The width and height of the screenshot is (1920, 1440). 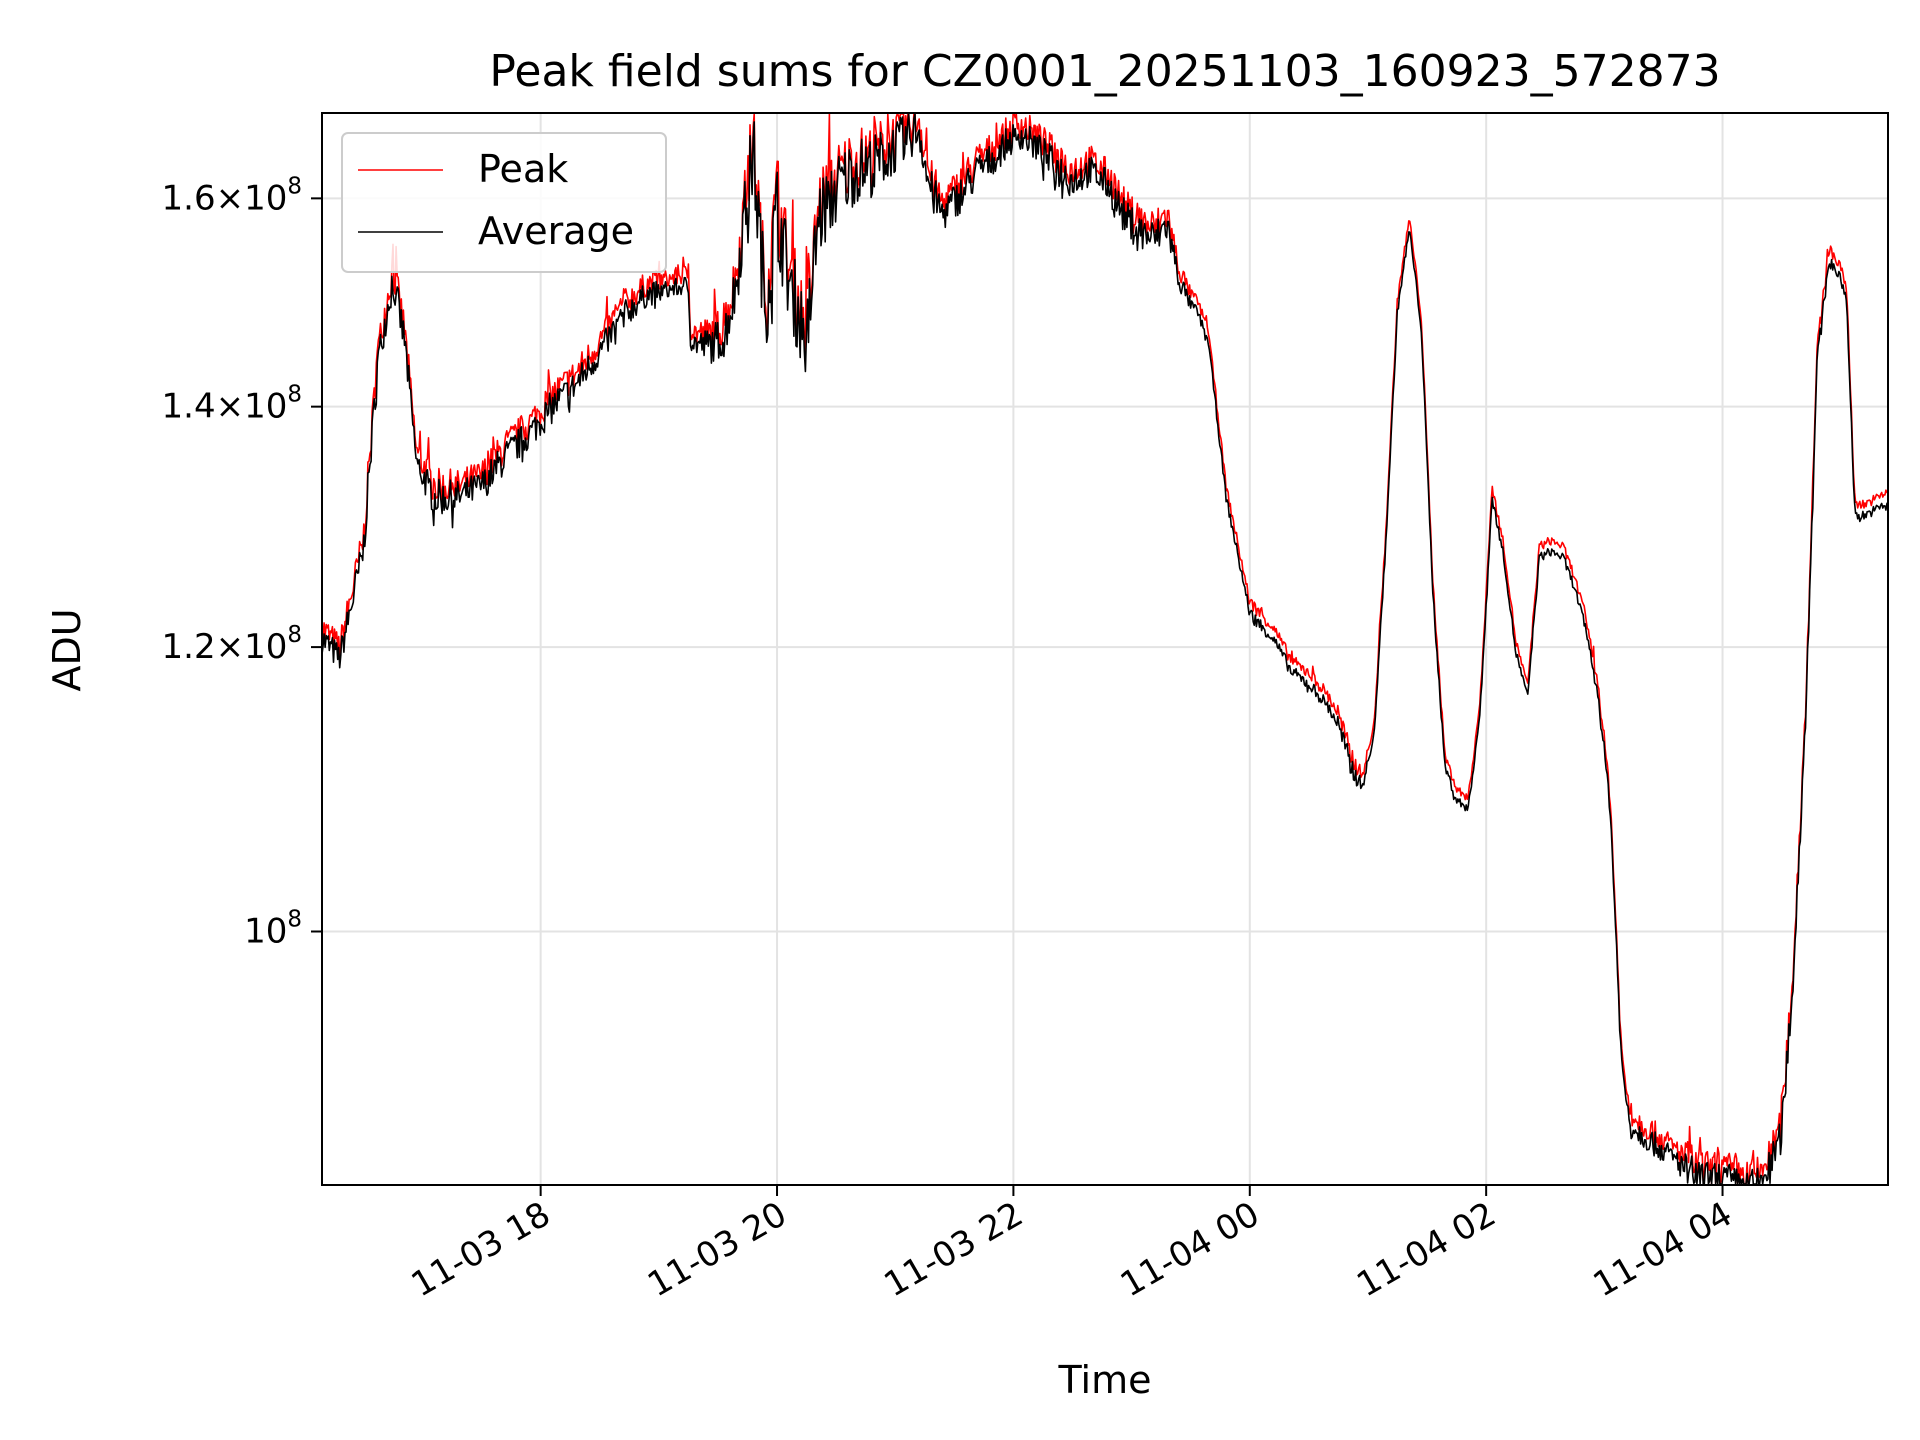 I want to click on y-axis-label: ADU, so click(x=67, y=649).